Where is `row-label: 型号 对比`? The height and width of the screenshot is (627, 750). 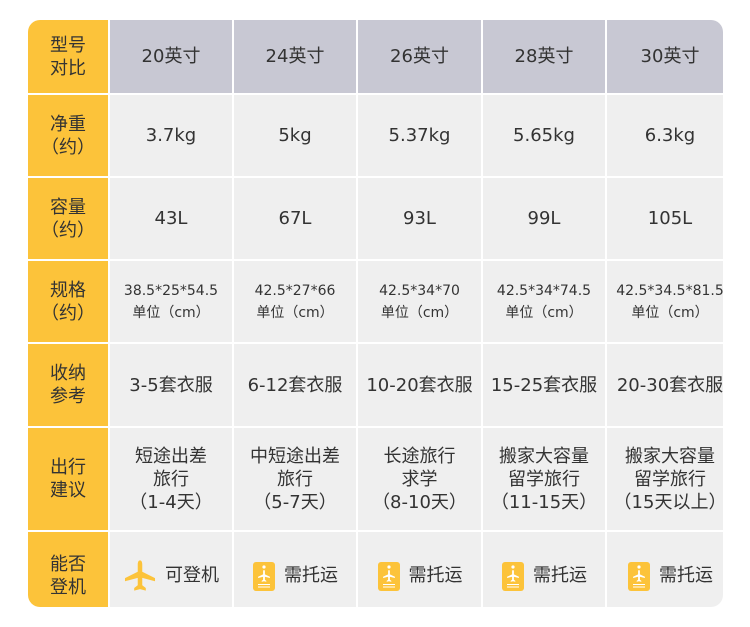 row-label: 型号 对比 is located at coordinates (68, 56).